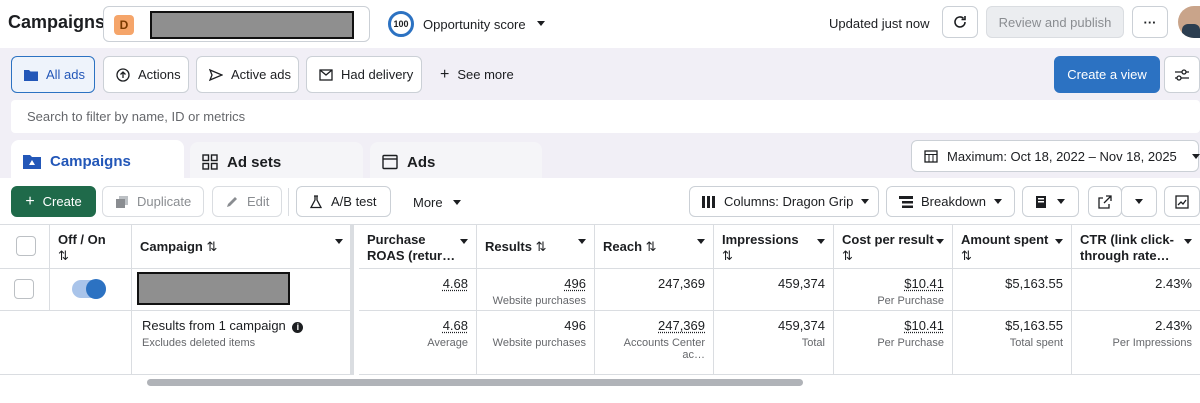 The height and width of the screenshot is (403, 1200). Describe the element at coordinates (456, 162) in the screenshot. I see `tab-ads: Ads` at that location.